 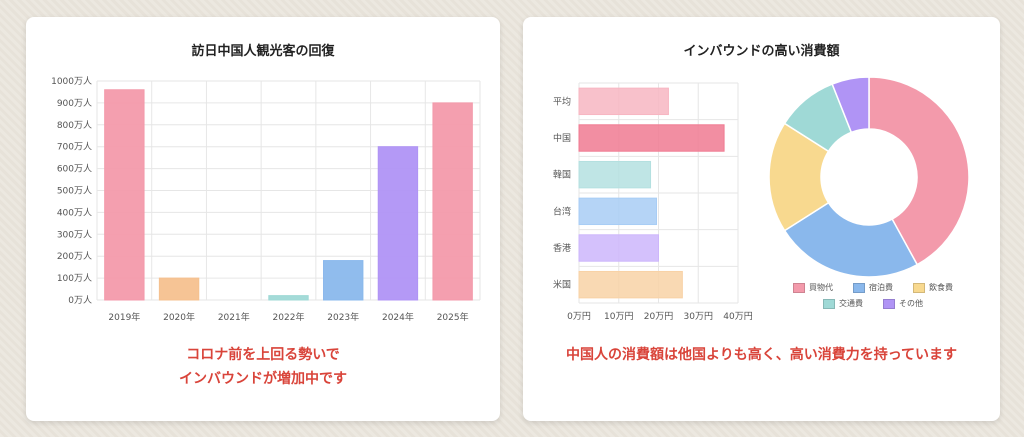 What do you see at coordinates (74, 169) in the screenshot?
I see `y-tick-label: 600万人` at bounding box center [74, 169].